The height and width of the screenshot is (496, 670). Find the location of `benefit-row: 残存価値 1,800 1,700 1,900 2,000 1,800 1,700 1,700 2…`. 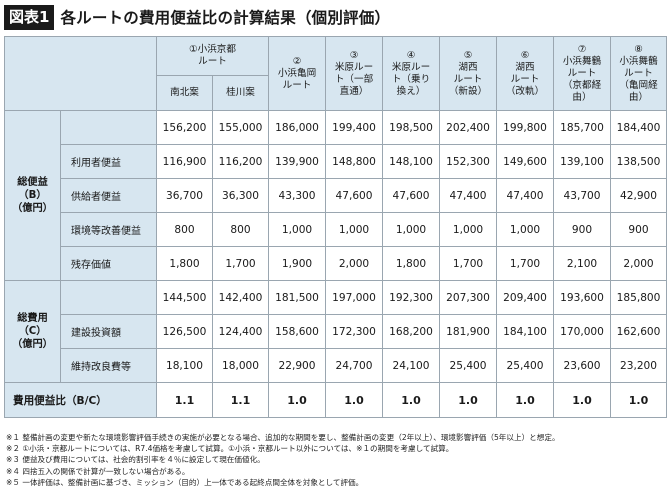

benefit-row: 残存価値 1,800 1,700 1,900 2,000 1,800 1,700 1,700 2… is located at coordinates (336, 263).